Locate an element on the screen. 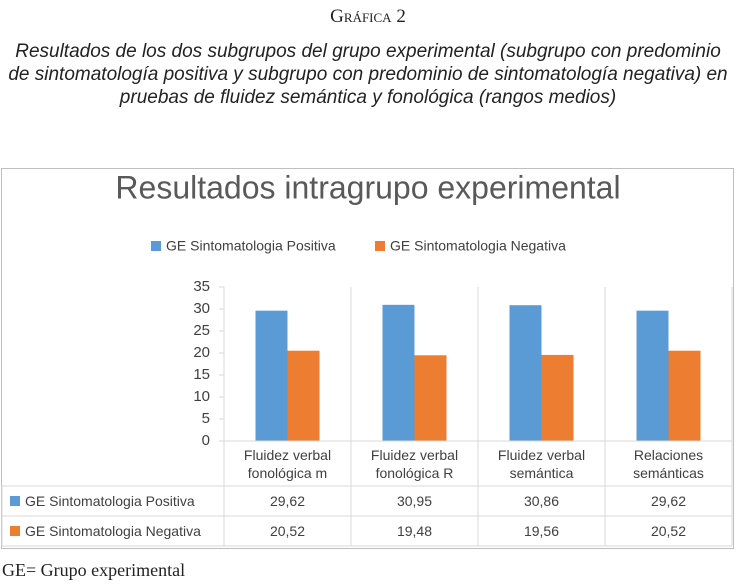  y-tick-label: 35 is located at coordinates (201, 286).